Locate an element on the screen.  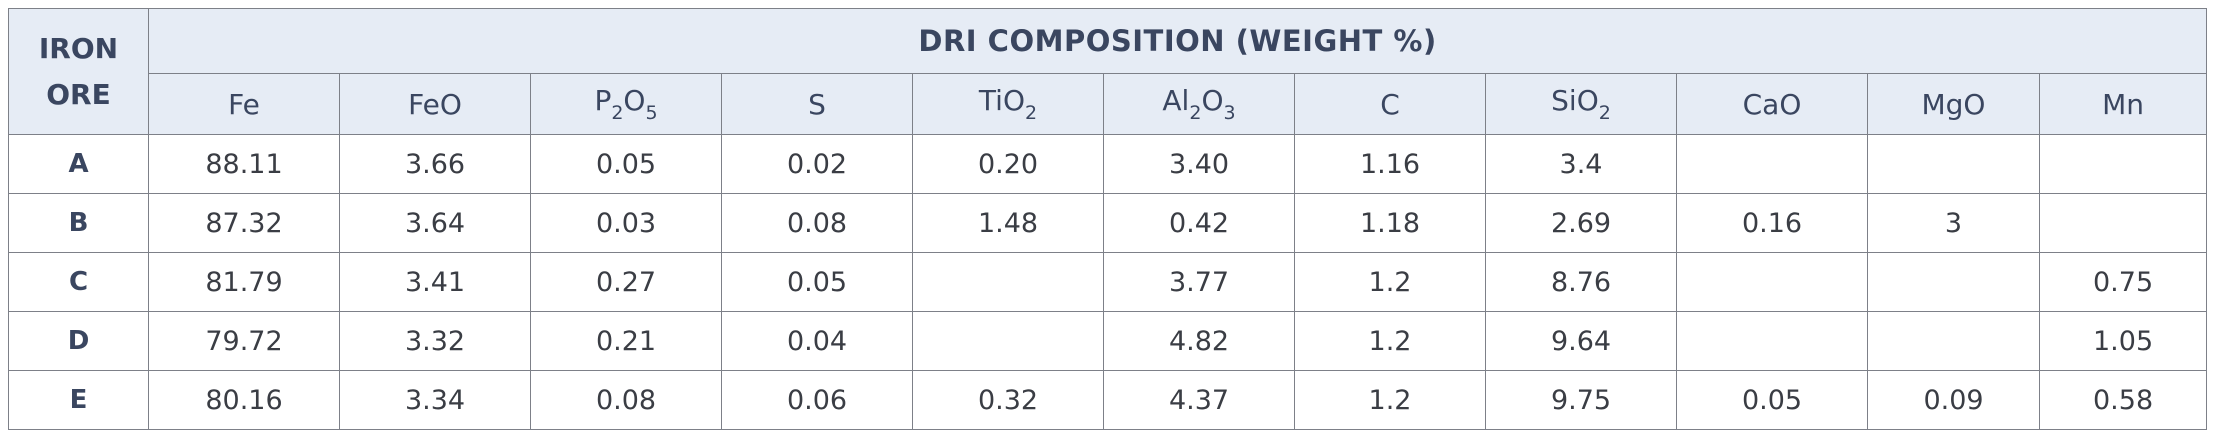
row-key: A is located at coordinates (78, 164).